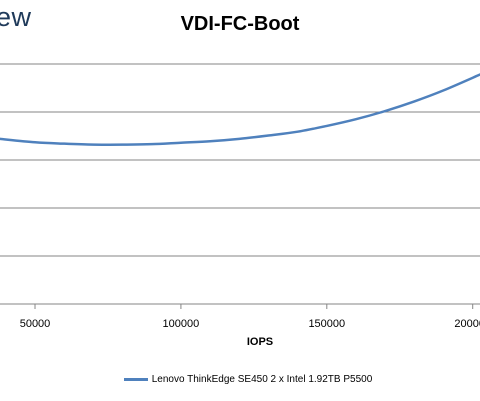 The width and height of the screenshot is (480, 401). Describe the element at coordinates (135, 379) in the screenshot. I see `legend-swatch` at that location.